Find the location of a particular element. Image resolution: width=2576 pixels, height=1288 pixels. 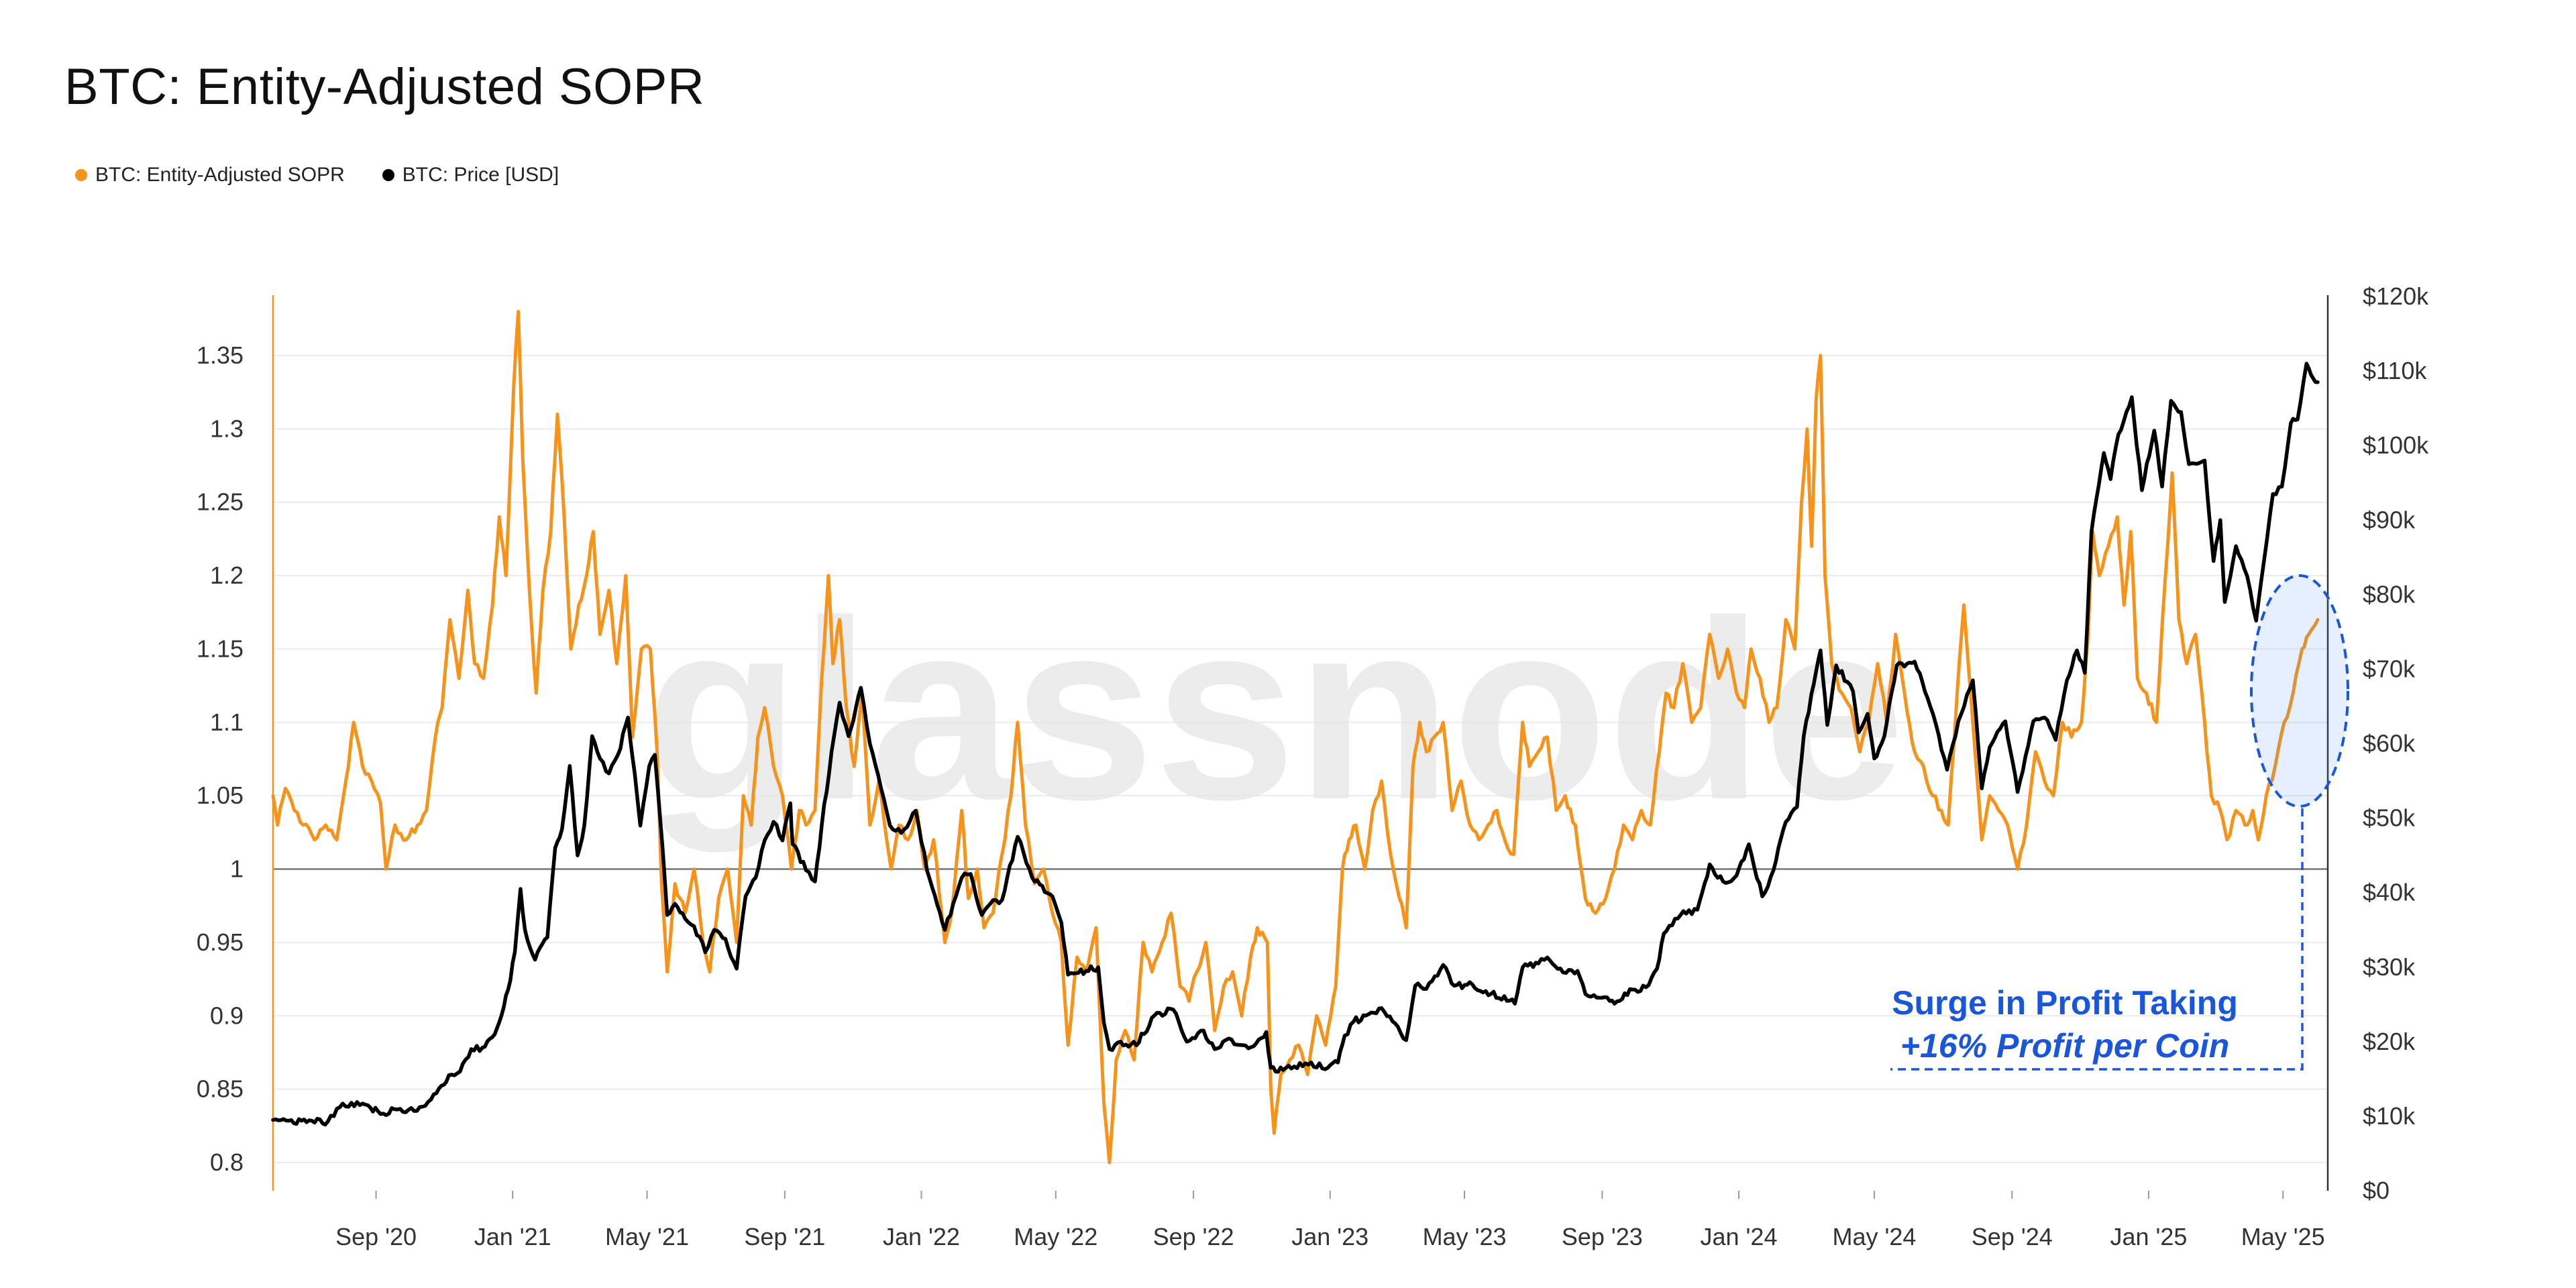

x-tick-label: Sep '23 is located at coordinates (1602, 1236).